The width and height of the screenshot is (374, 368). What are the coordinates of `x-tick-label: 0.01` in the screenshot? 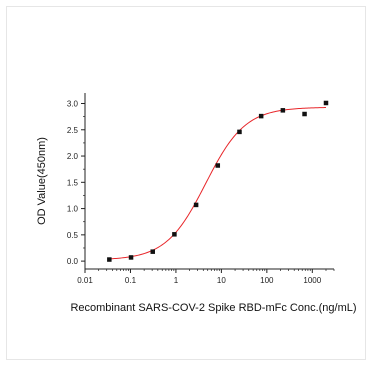 It's located at (85, 280).